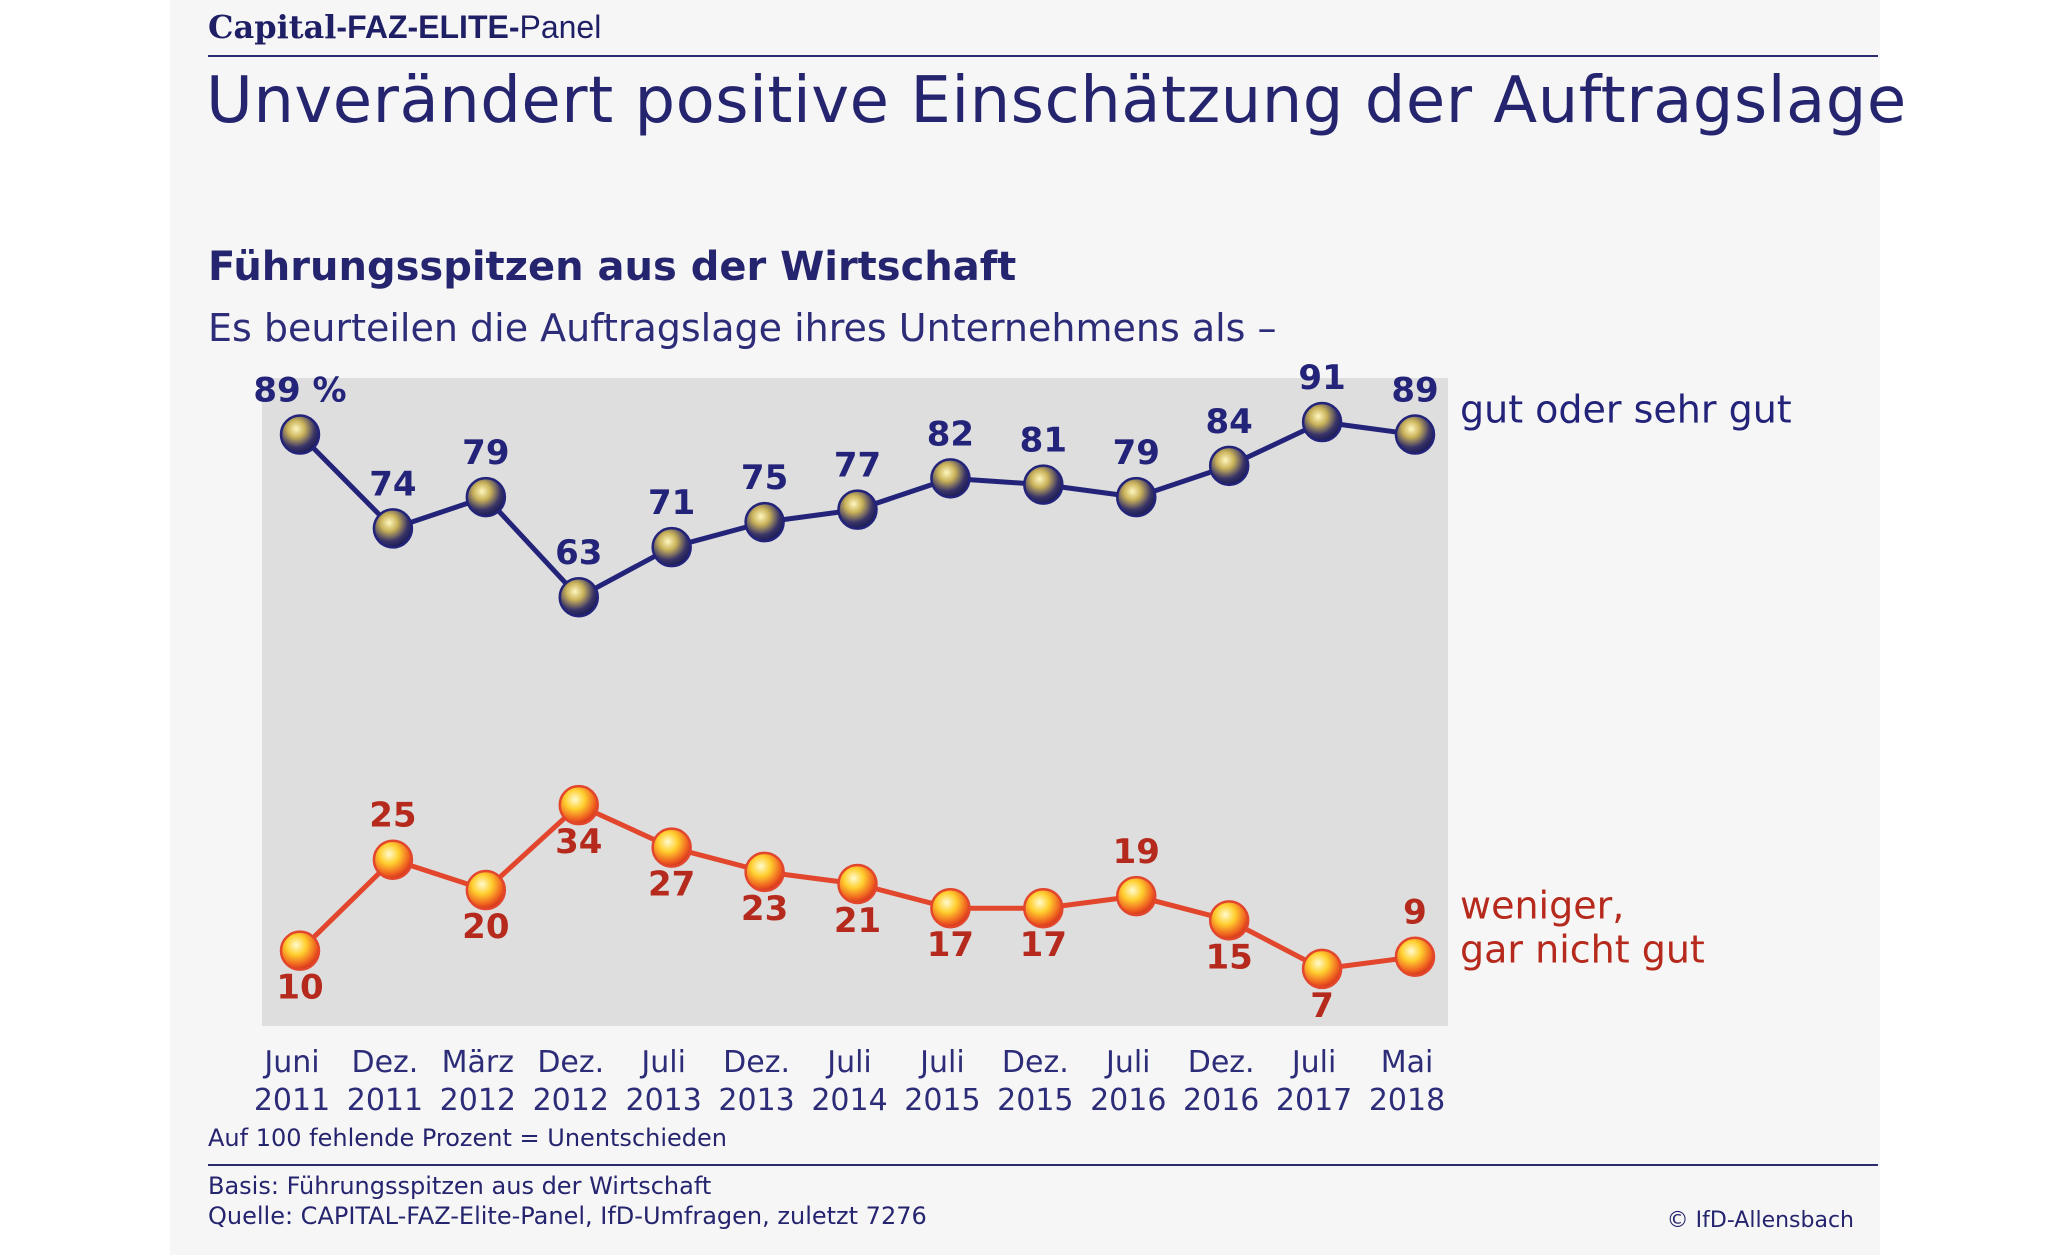 The image size is (2048, 1255). I want to click on data-label: 84, so click(1229, 422).